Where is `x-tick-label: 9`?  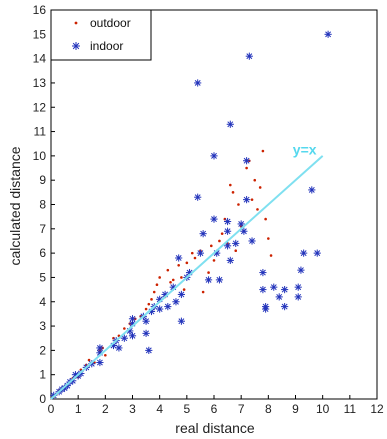 x-tick-label: 9 is located at coordinates (295, 409).